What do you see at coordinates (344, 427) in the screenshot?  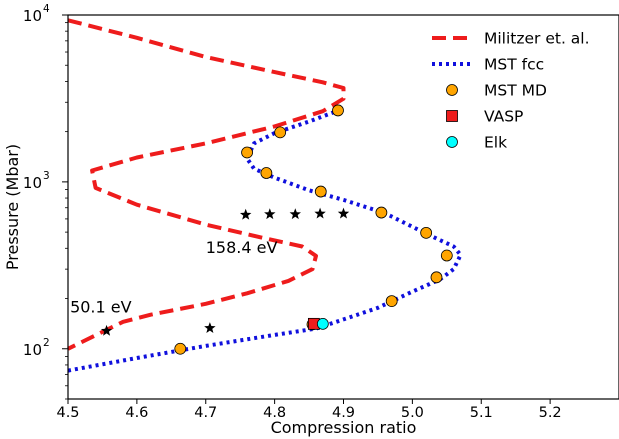 I see `x-axis-label: Compression ratio` at bounding box center [344, 427].